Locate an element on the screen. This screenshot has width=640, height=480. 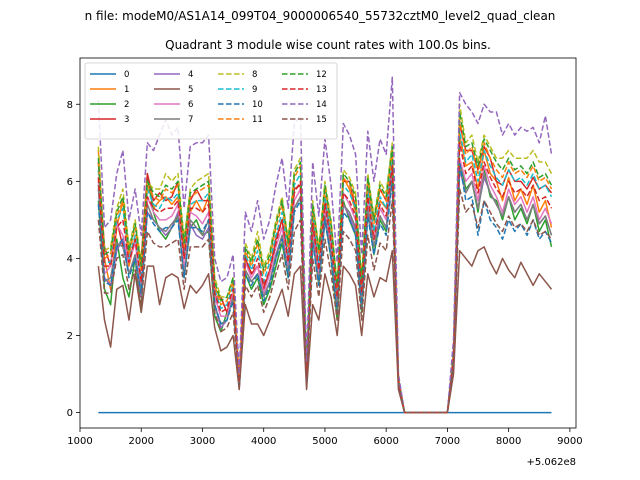
x-tick-label: 5000 is located at coordinates (324, 441).